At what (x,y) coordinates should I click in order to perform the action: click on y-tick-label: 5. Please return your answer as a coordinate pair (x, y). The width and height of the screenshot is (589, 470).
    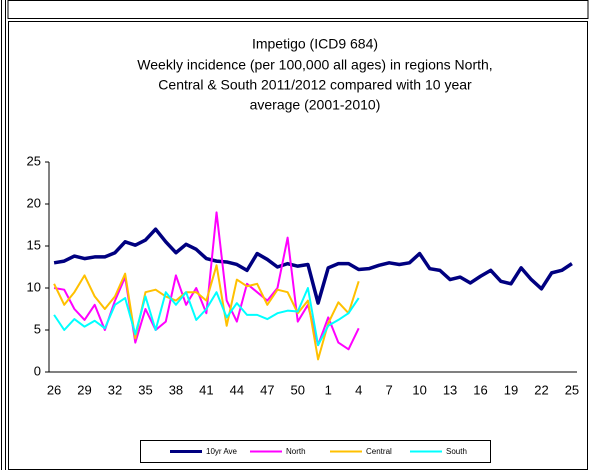
    Looking at the image, I should click on (37, 328).